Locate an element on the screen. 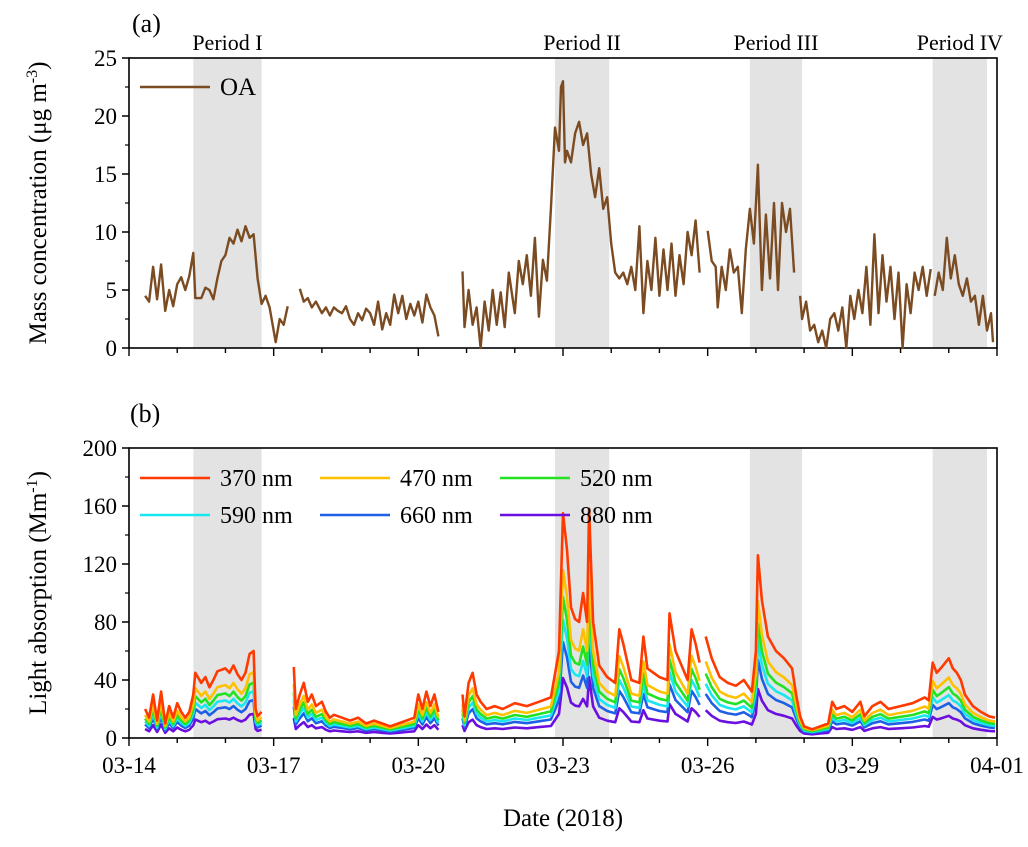  series-520nm-line is located at coordinates (570, 663).